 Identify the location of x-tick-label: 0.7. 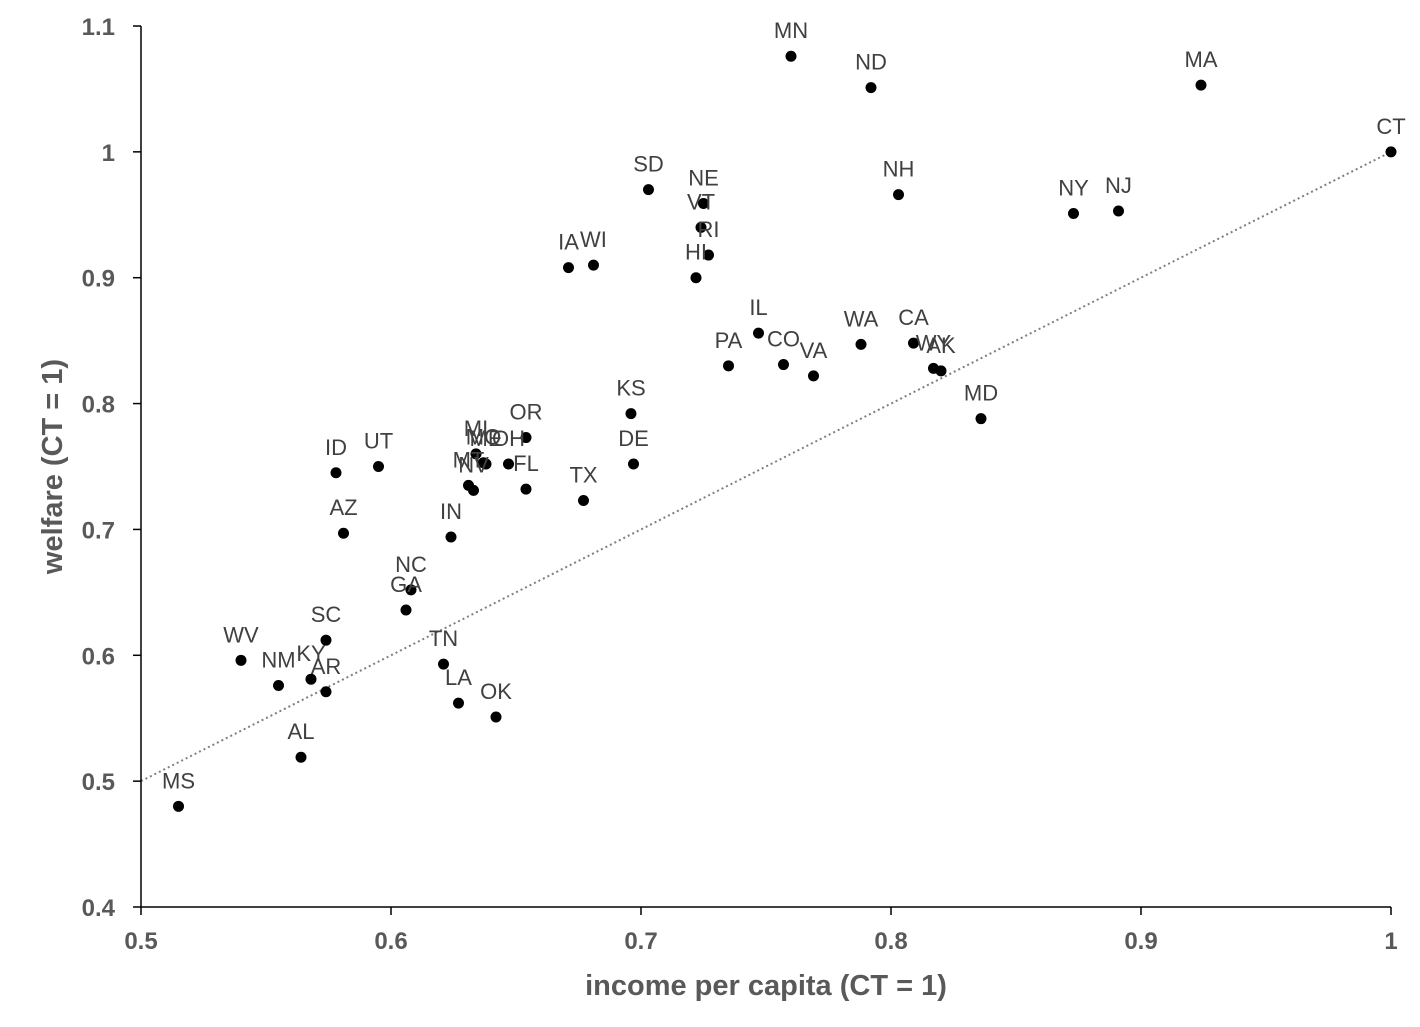
(640, 941).